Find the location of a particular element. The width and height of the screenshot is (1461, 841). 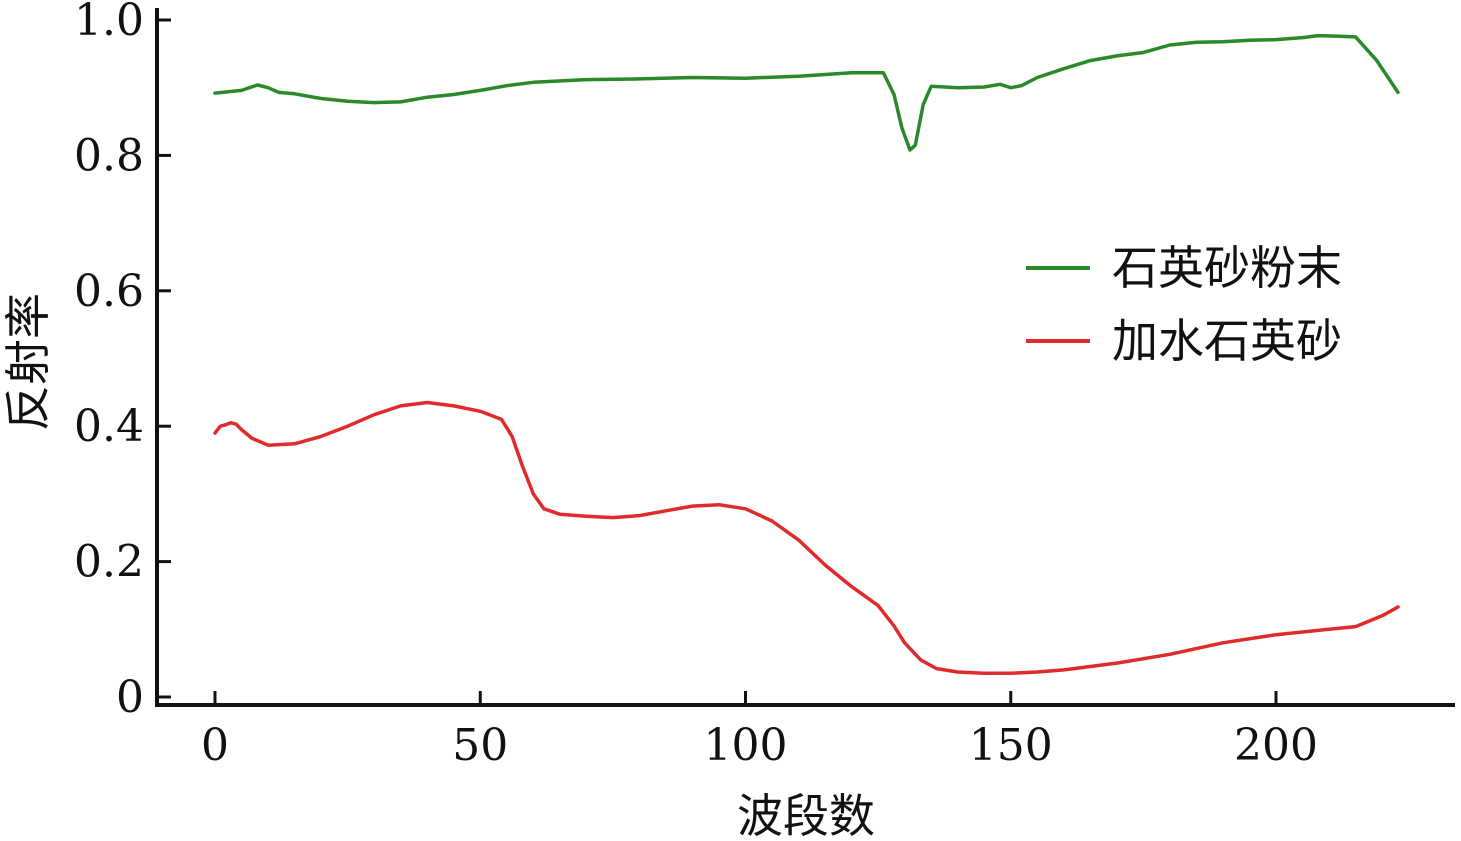

x-tick-label: 0 is located at coordinates (215, 745).